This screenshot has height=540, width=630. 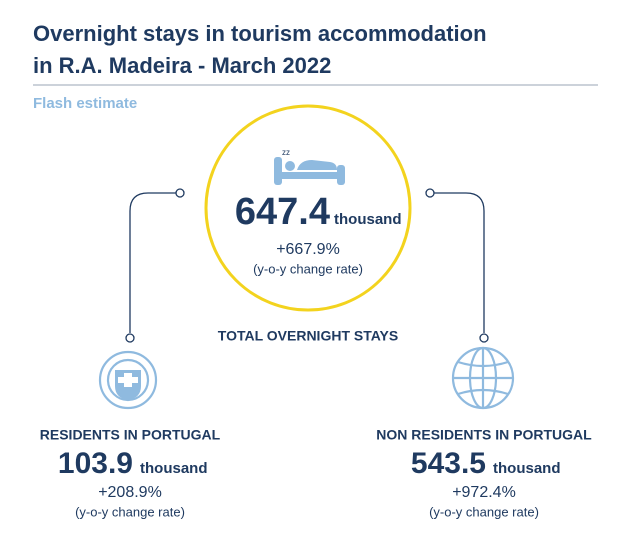 I want to click on total-unit: thousand, so click(x=368, y=219).